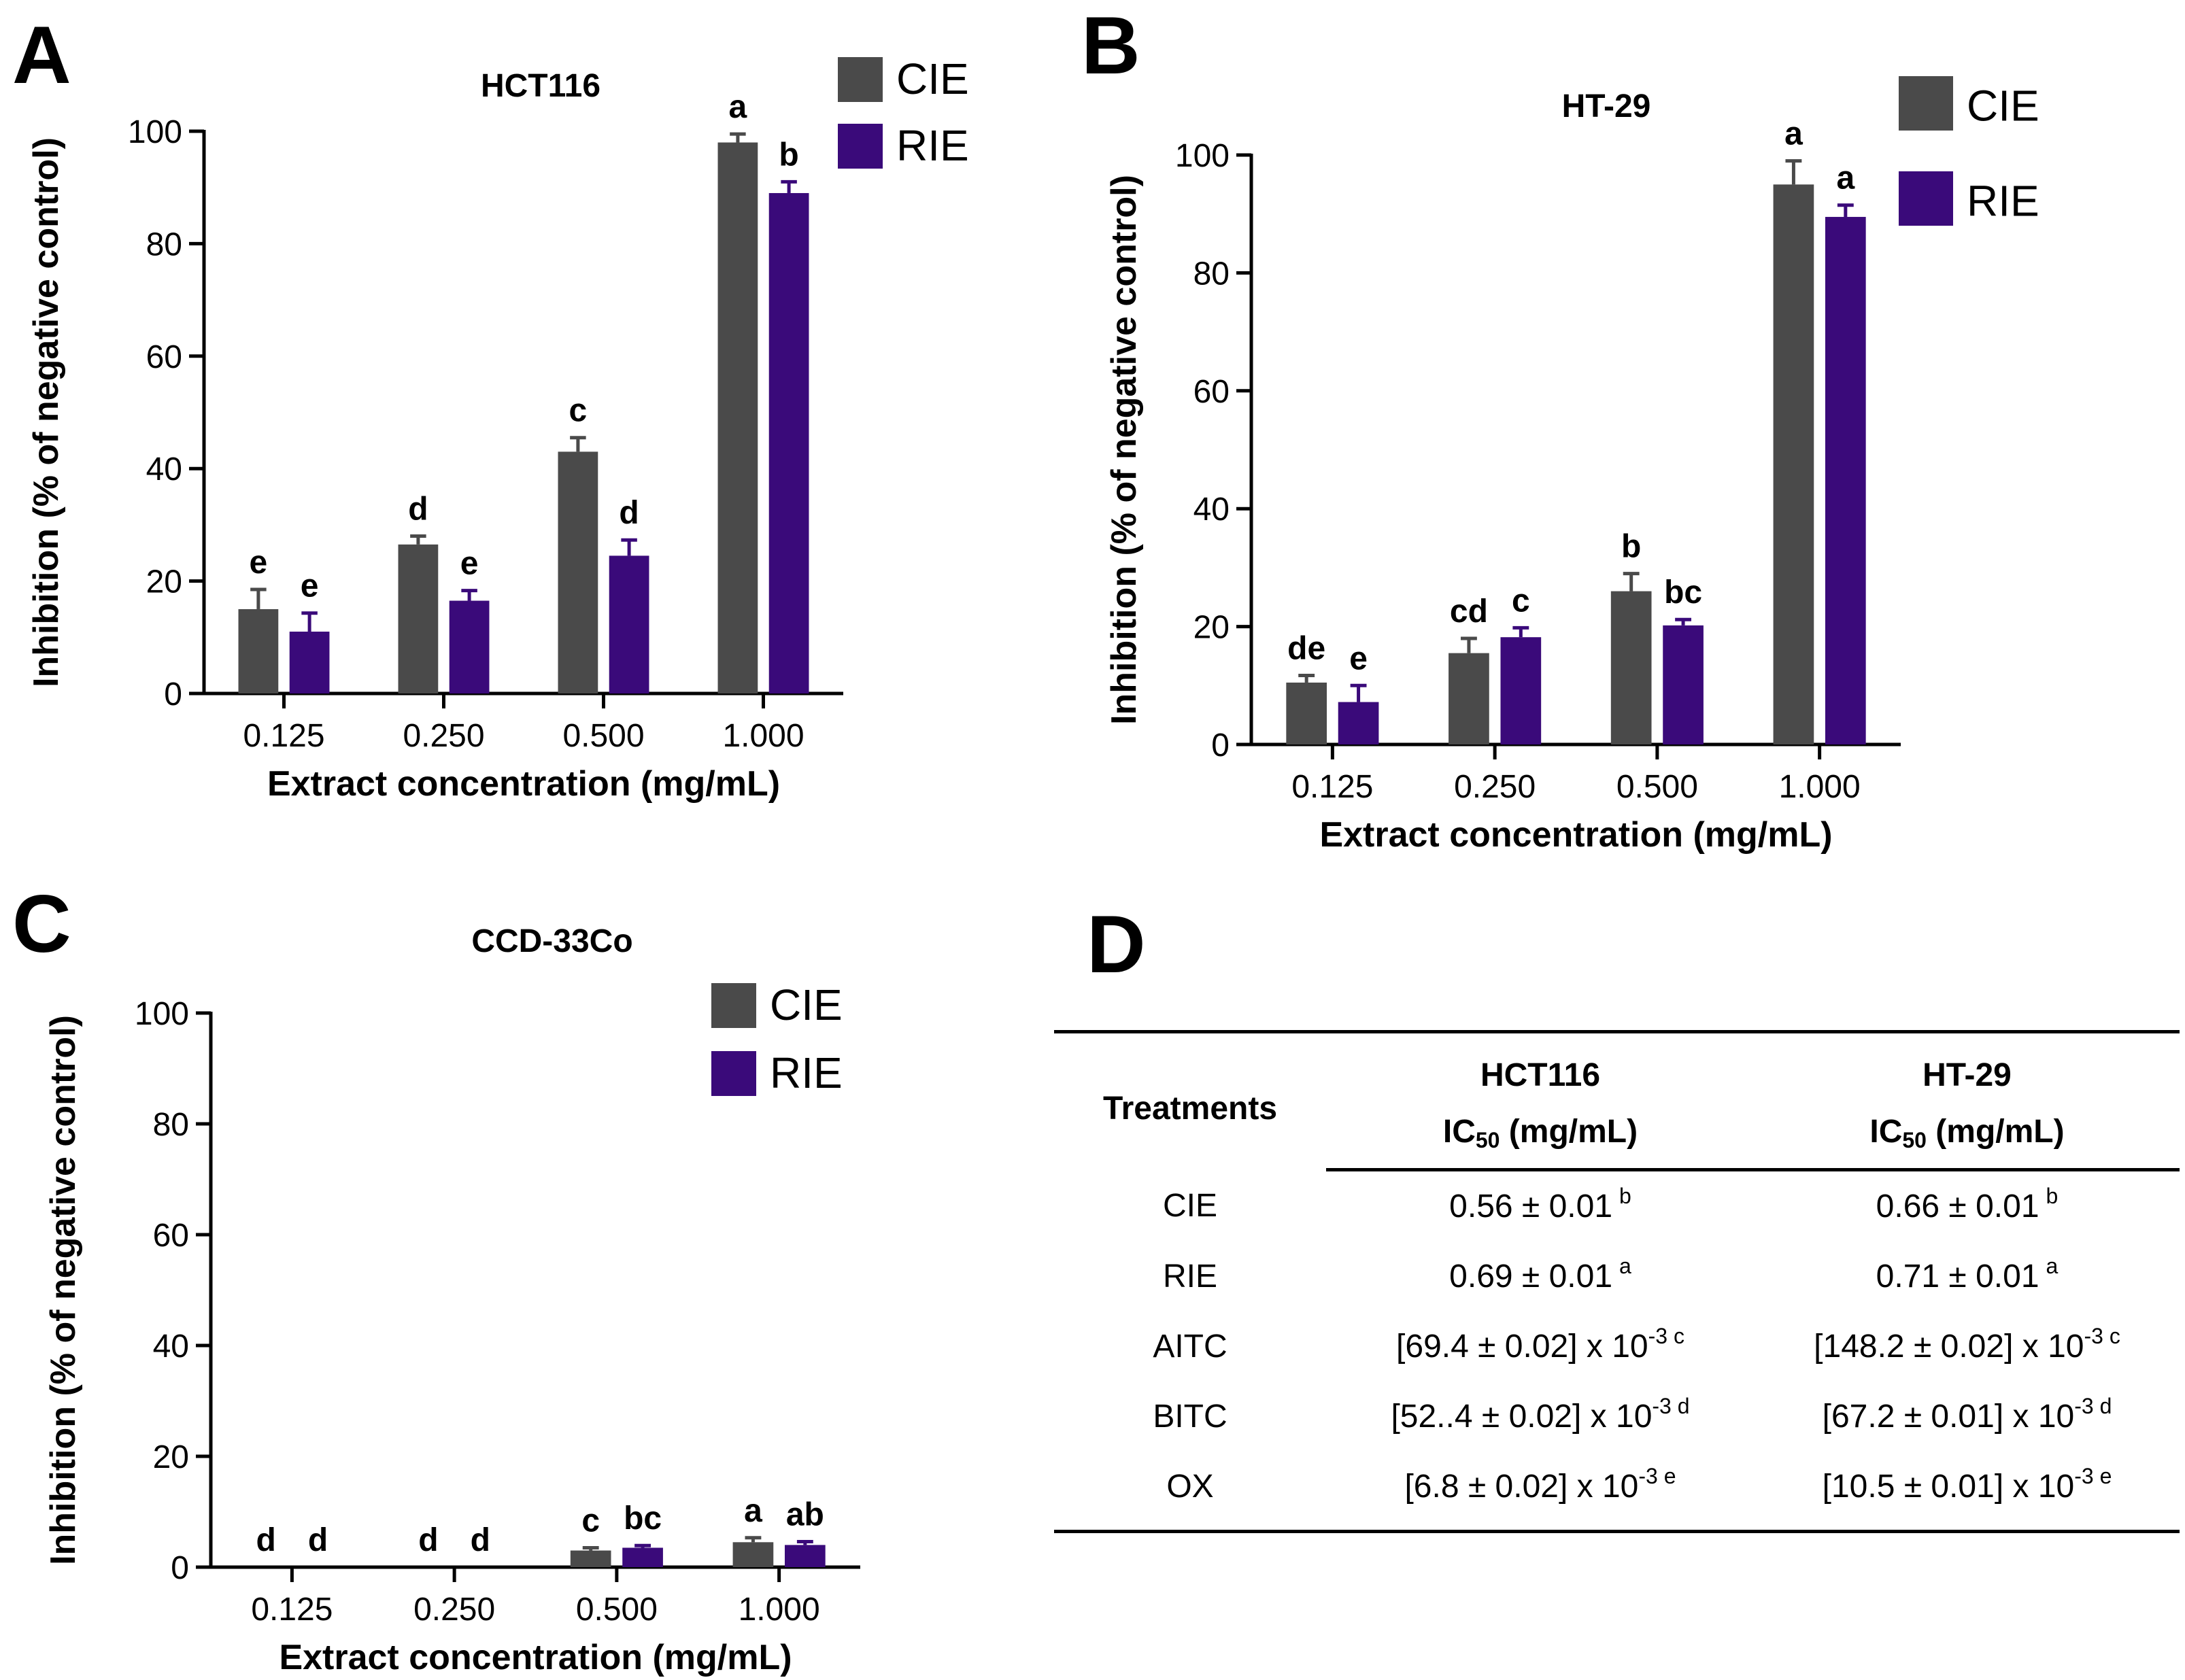  What do you see at coordinates (1606, 106) in the screenshot?
I see `chart-title: HT-29` at bounding box center [1606, 106].